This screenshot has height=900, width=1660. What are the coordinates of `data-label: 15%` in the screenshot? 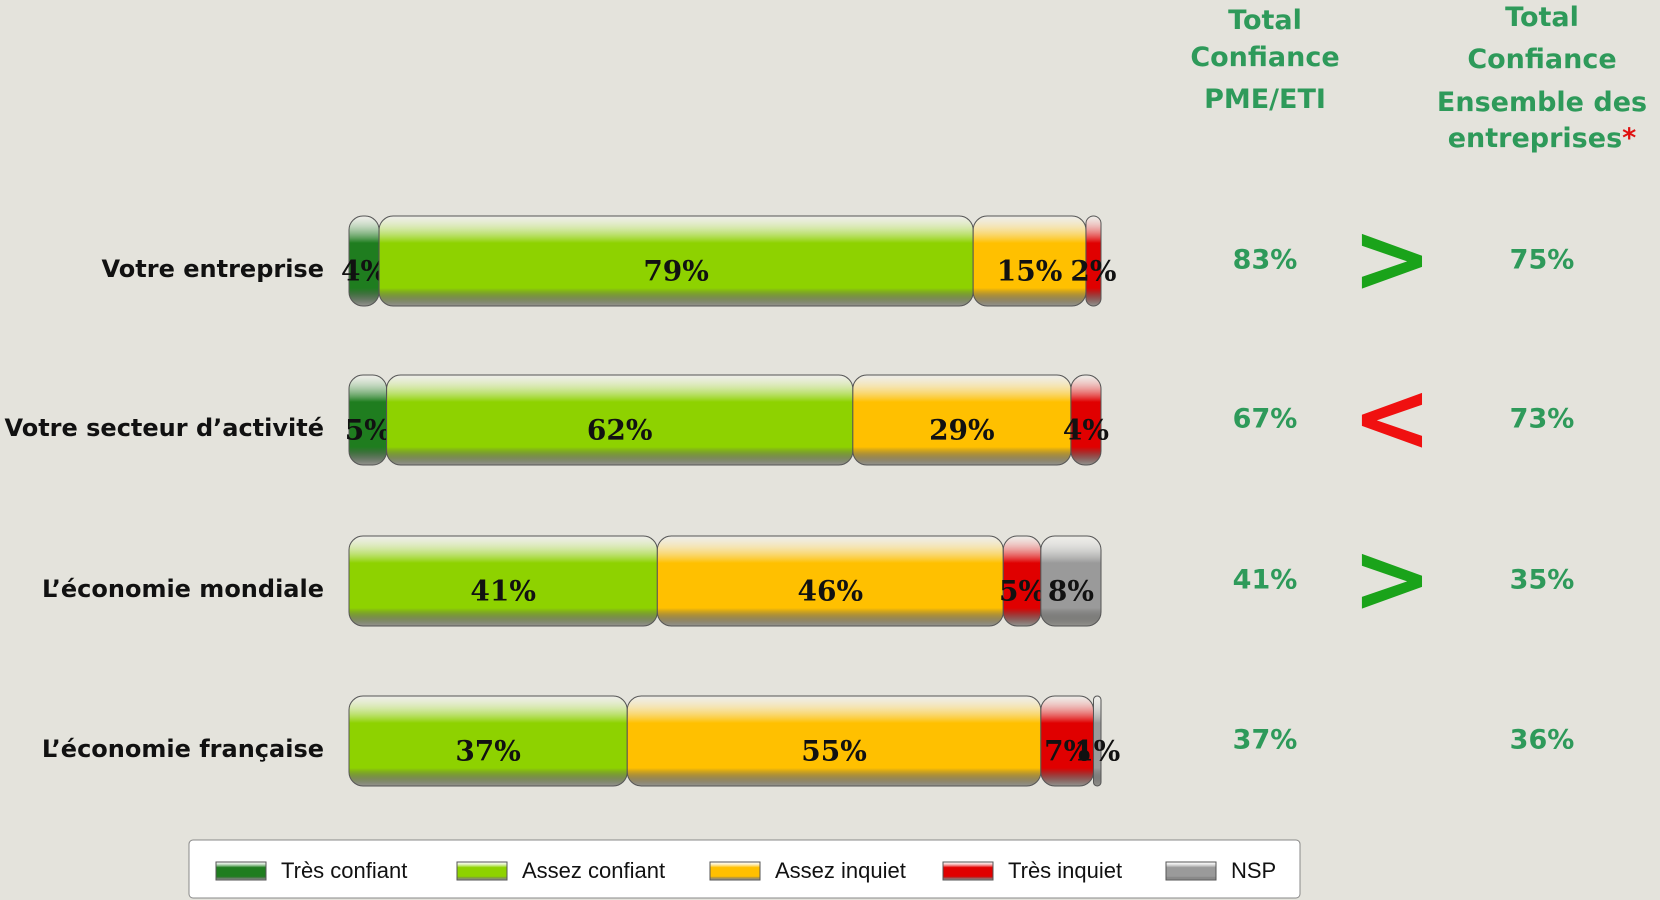 It's located at (1030, 271).